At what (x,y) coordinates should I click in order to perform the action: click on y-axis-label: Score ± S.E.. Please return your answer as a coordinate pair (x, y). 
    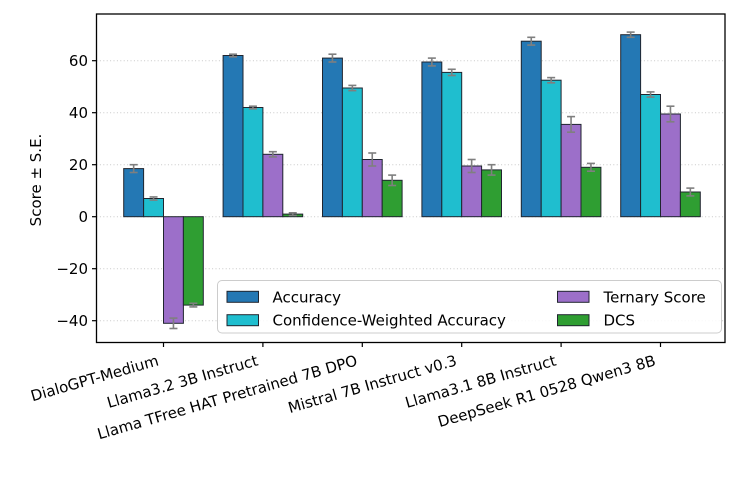
    Looking at the image, I should click on (36, 180).